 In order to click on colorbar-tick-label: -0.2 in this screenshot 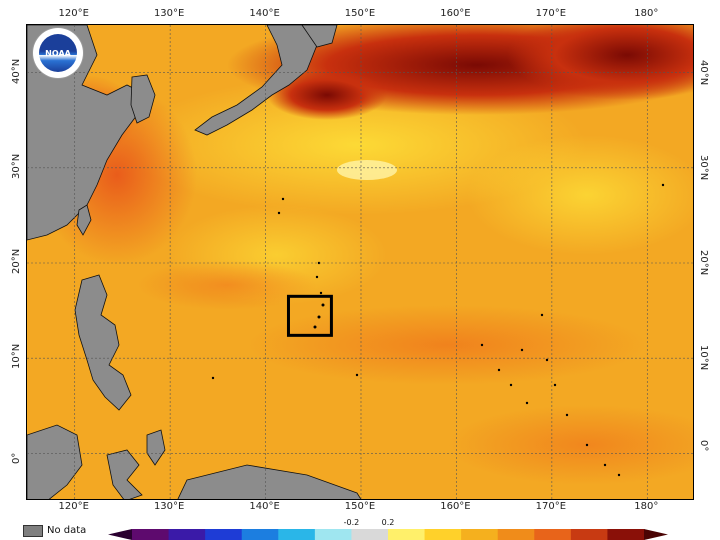, I will do `click(351, 522)`.